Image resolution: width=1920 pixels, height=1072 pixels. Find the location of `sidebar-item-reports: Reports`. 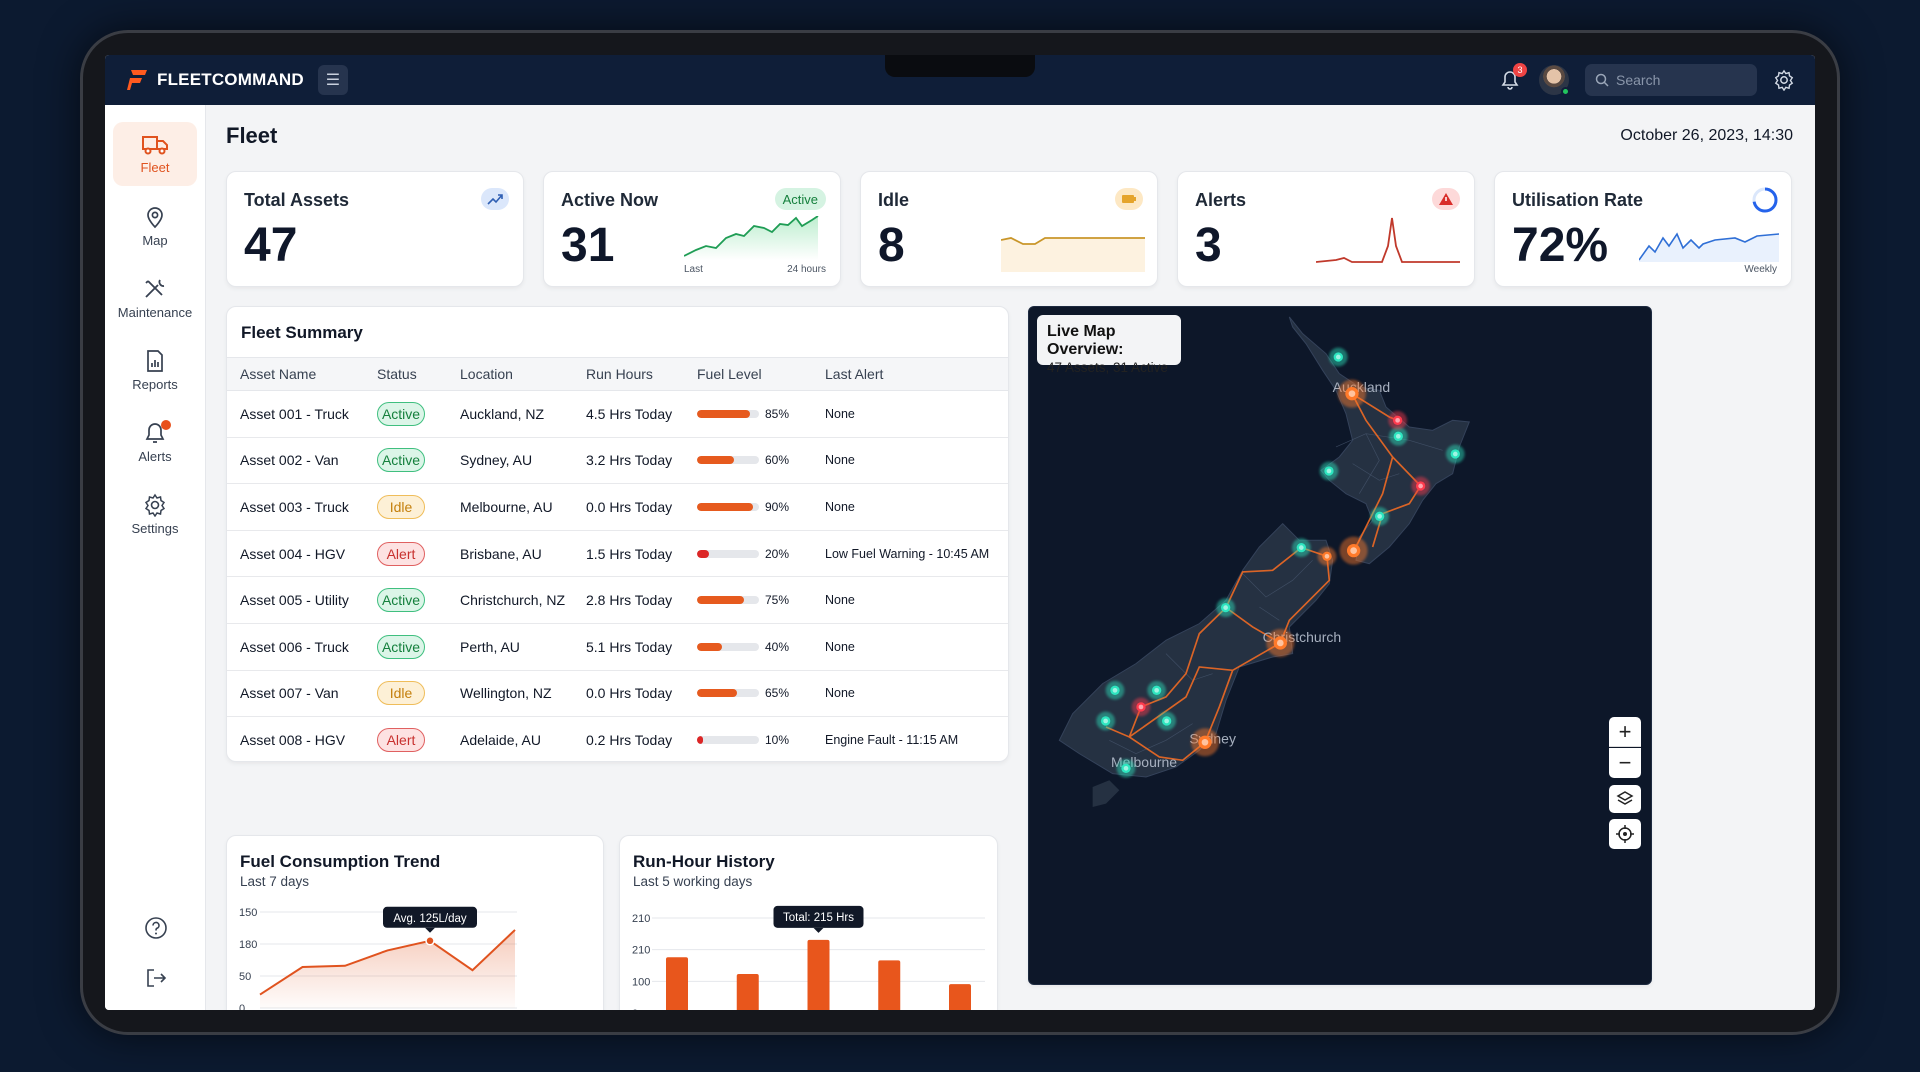

sidebar-item-reports: Reports is located at coordinates (155, 370).